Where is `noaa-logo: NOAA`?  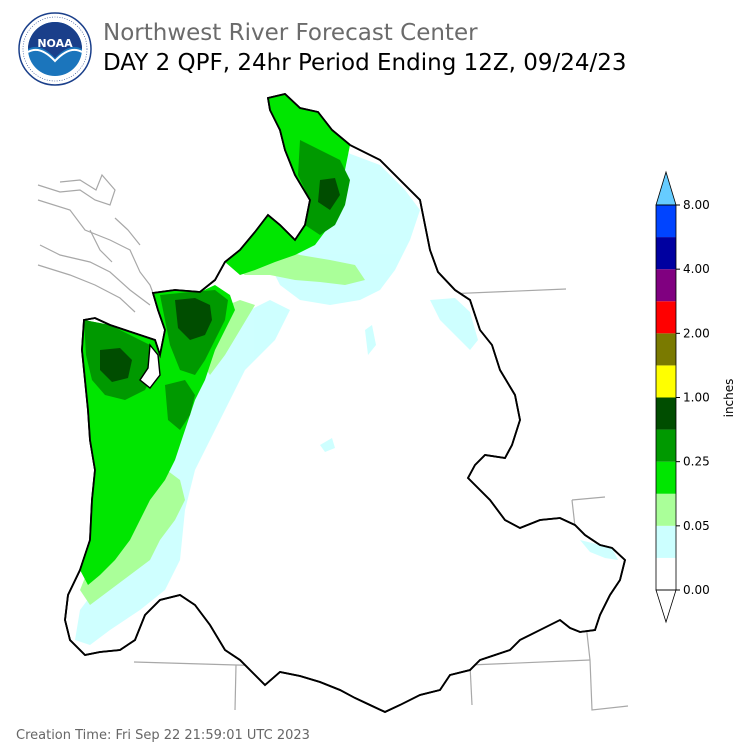 noaa-logo: NOAA is located at coordinates (55, 49).